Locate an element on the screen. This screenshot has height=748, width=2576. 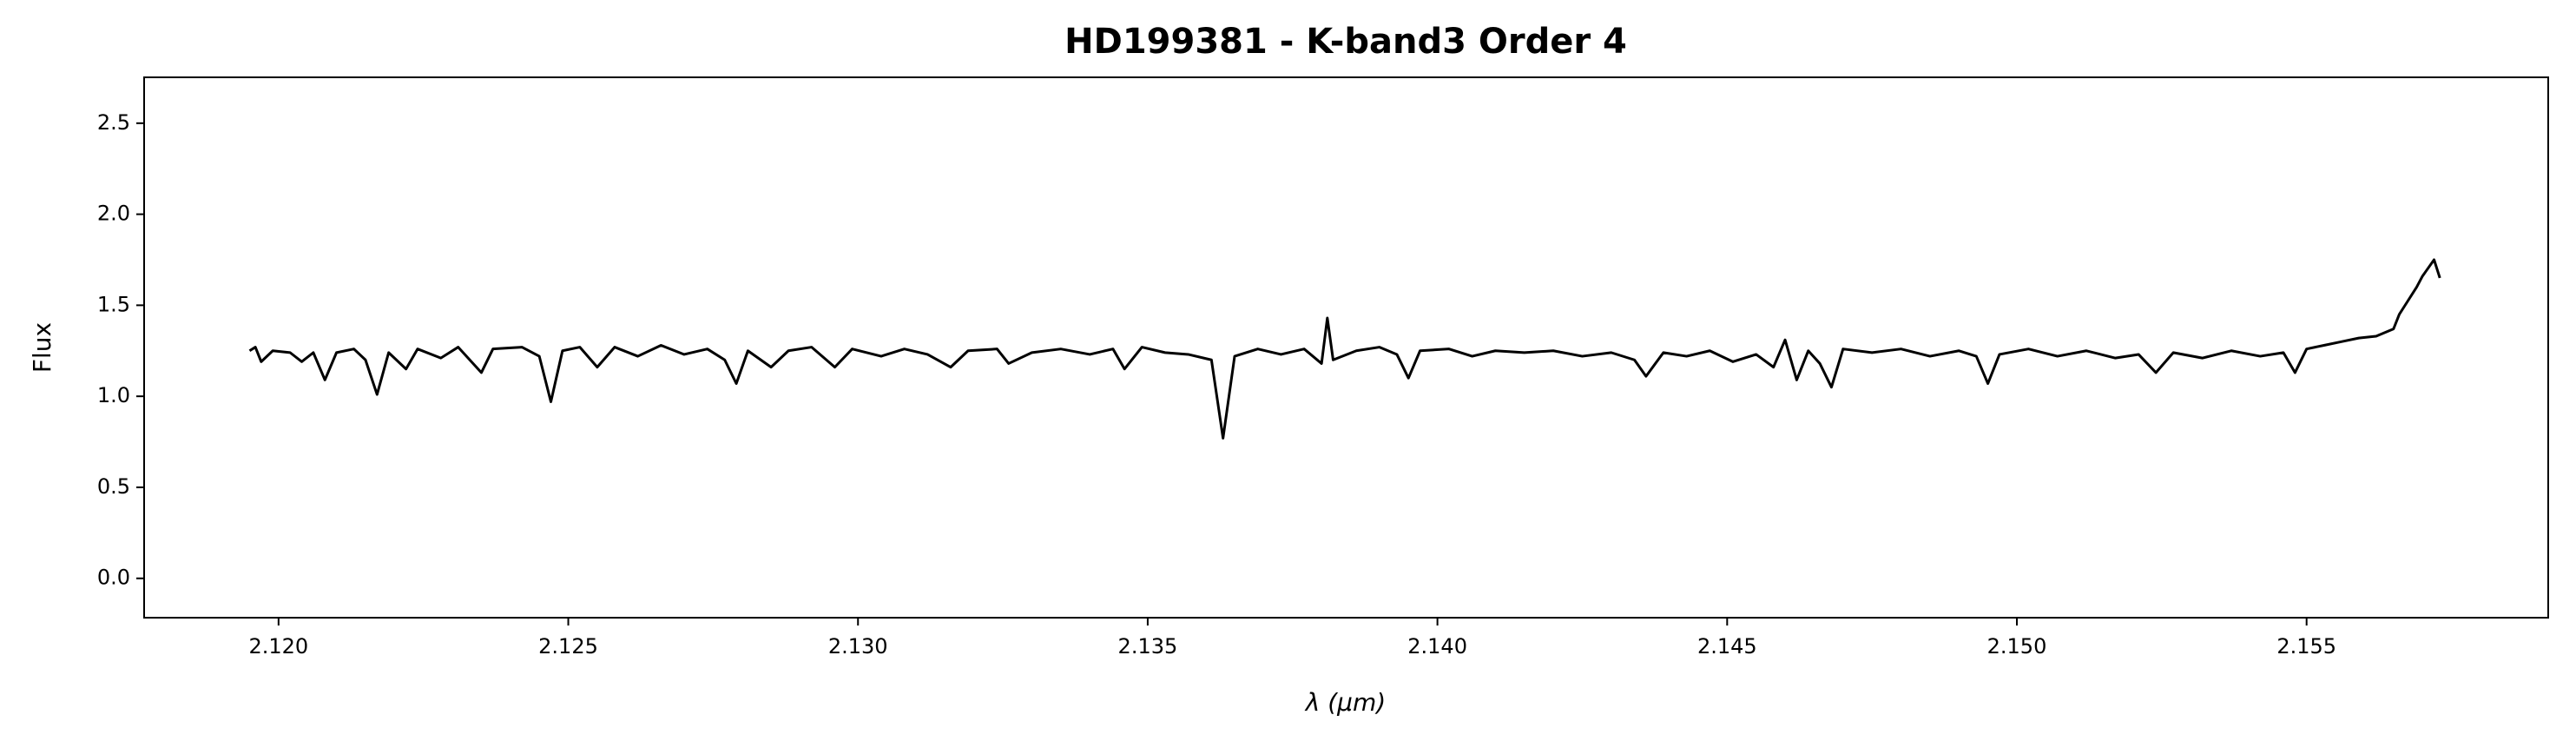
x-tick-label: 2.120 is located at coordinates (278, 646).